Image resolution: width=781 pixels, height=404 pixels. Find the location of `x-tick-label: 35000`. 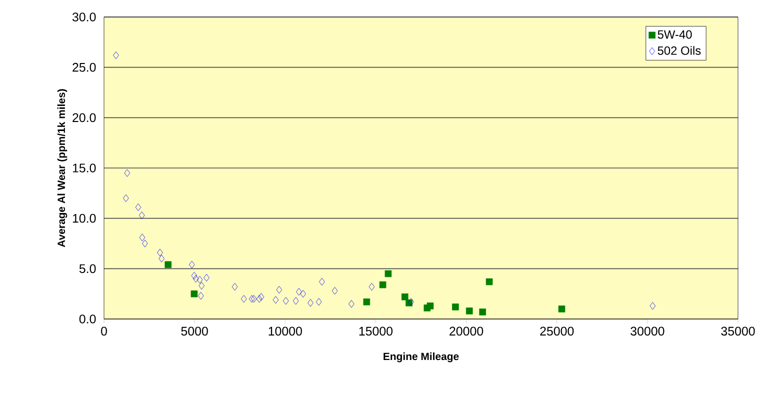

x-tick-label: 35000 is located at coordinates (738, 331).